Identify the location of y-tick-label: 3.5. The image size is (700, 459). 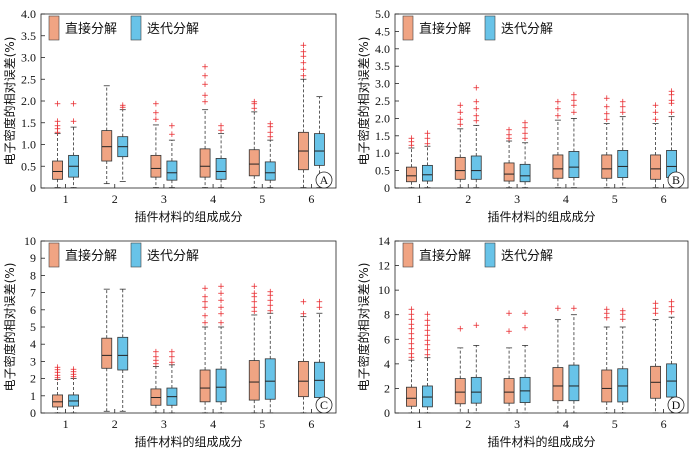
(28, 36).